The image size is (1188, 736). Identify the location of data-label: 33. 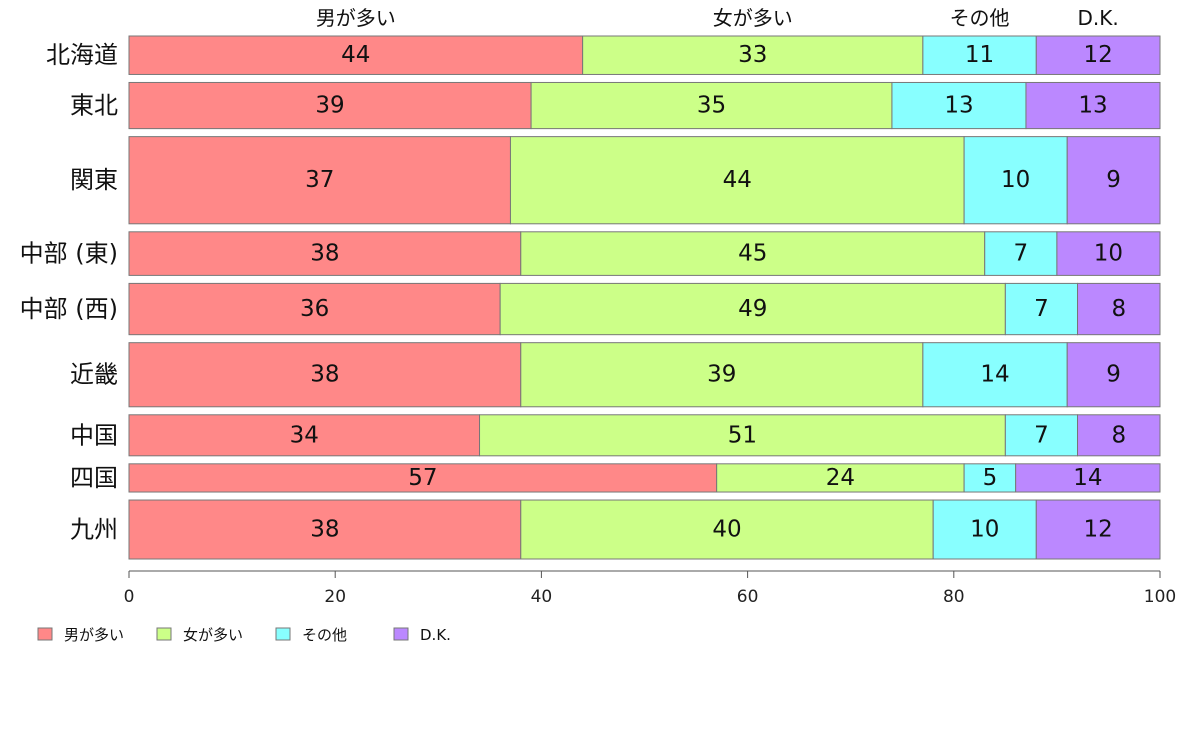
(752, 55).